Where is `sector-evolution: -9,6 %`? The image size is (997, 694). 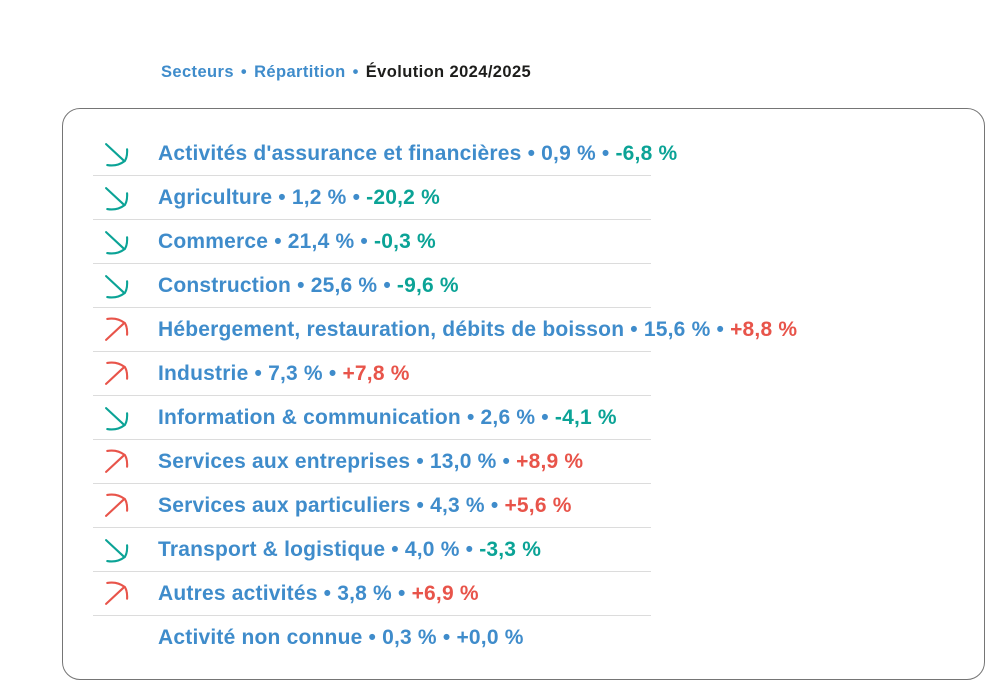
sector-evolution: -9,6 % is located at coordinates (427, 285).